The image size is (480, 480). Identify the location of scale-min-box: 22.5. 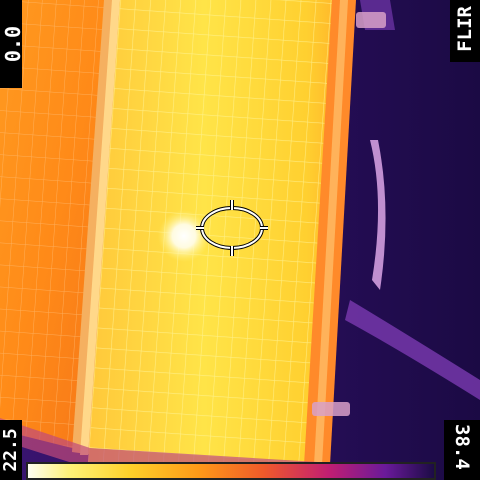
(11, 450).